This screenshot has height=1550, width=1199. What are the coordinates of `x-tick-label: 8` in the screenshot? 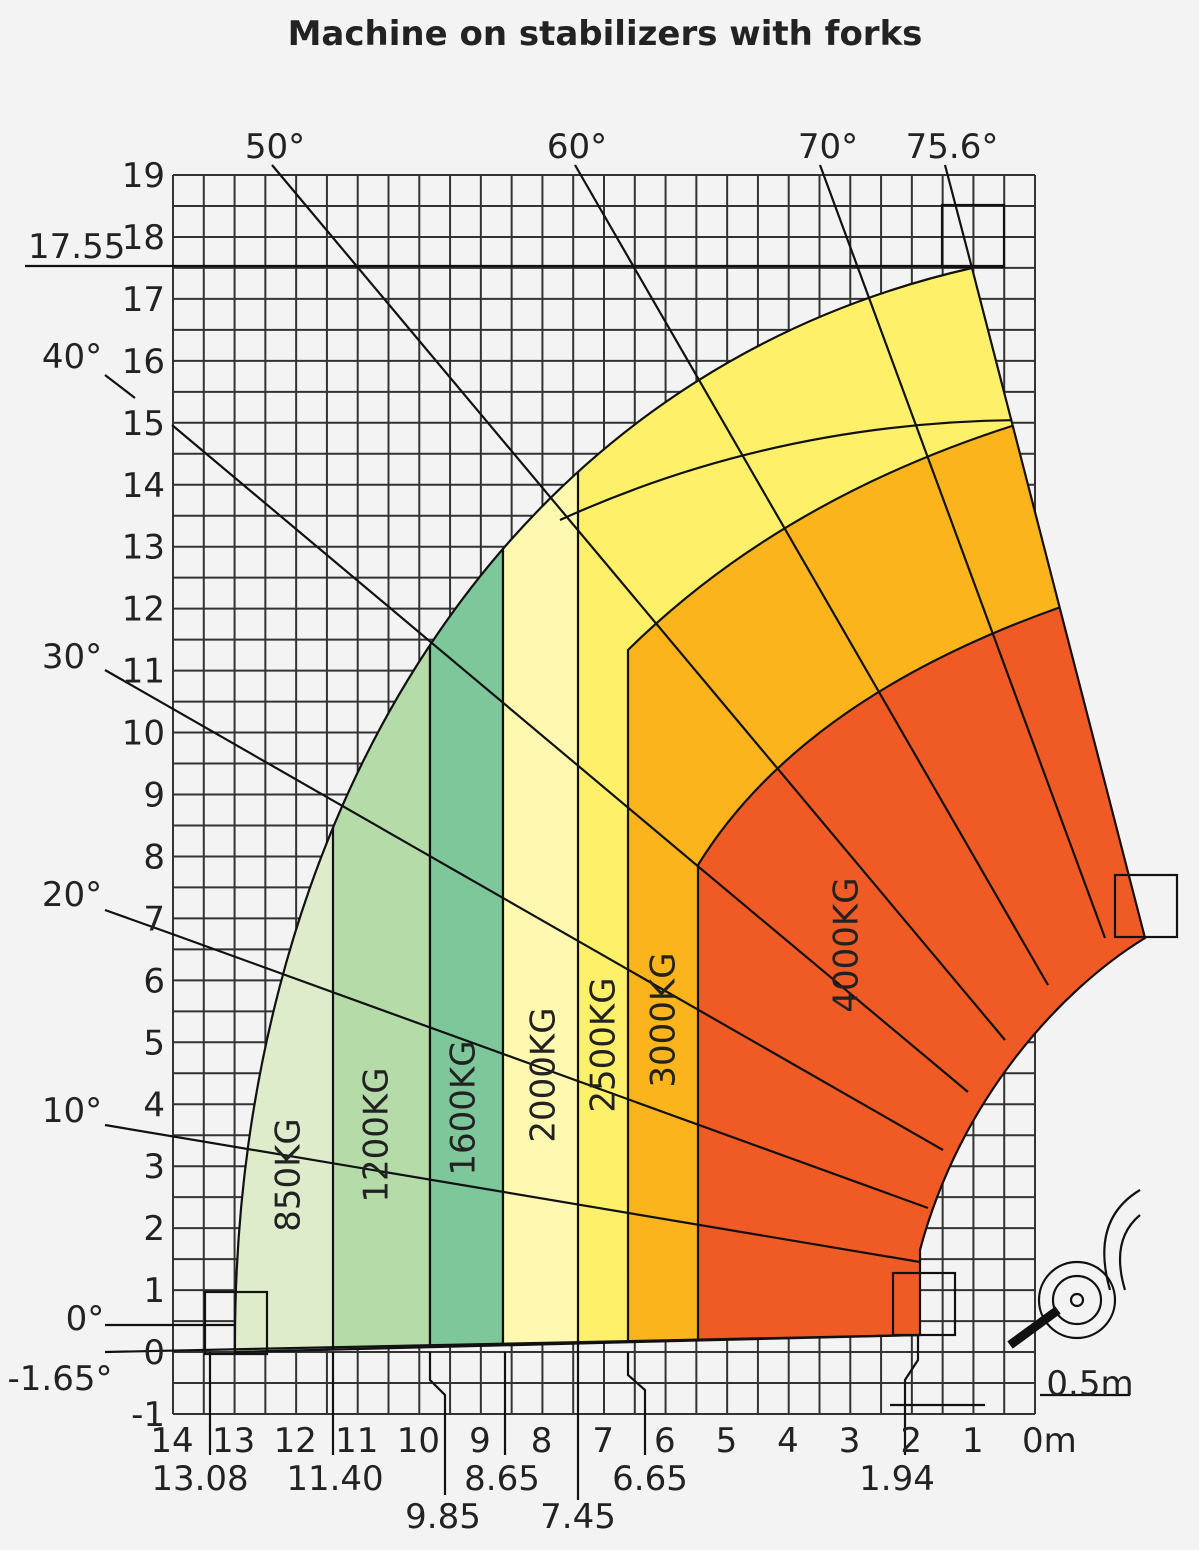 It's located at (542, 1441).